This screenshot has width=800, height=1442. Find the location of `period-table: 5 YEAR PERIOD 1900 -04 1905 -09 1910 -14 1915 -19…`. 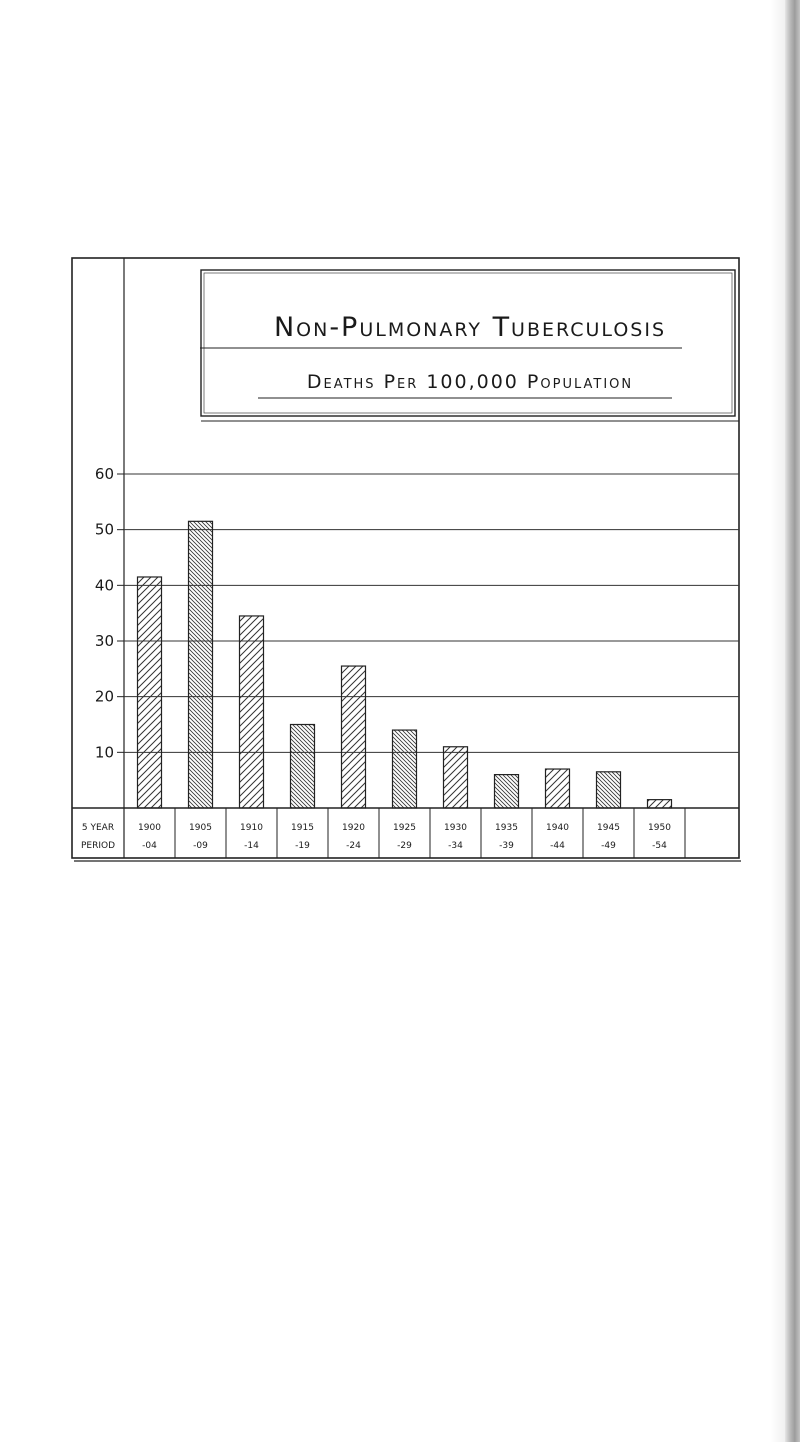

period-table: 5 YEAR PERIOD 1900 -04 1905 -09 1910 -14 1915 -19… is located at coordinates (383, 833).